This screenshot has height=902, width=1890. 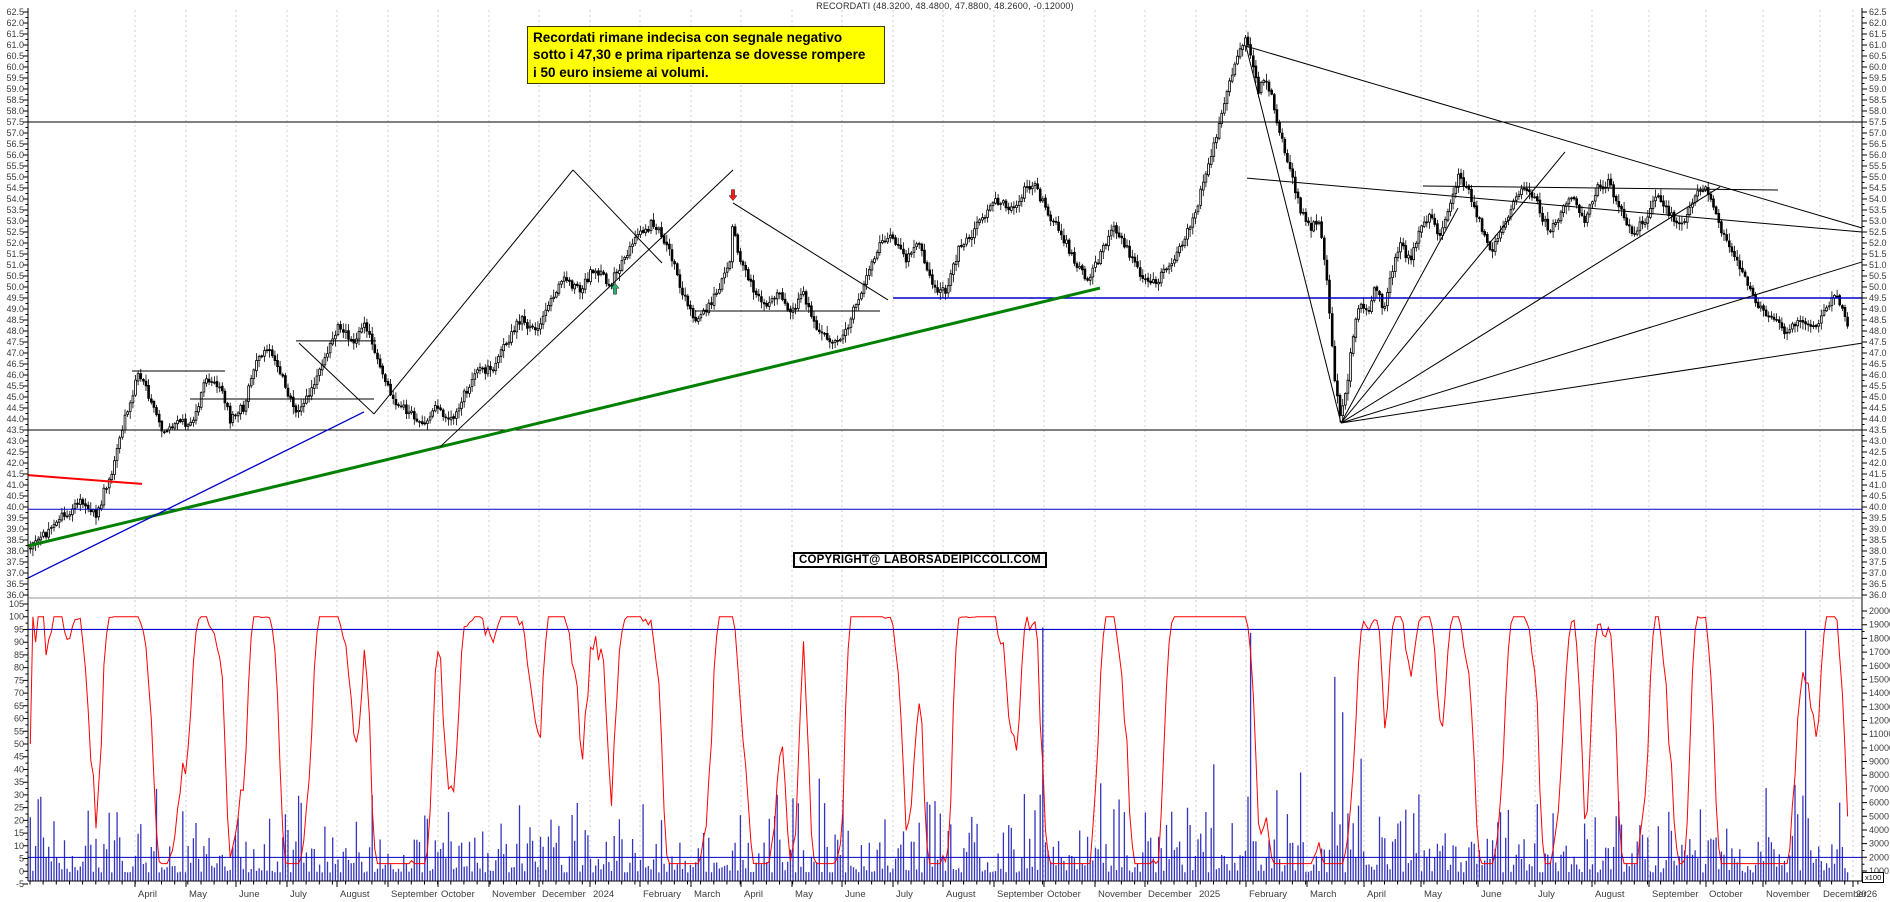 What do you see at coordinates (1878, 56) in the screenshot?
I see `price-axis-label-right: 60.5` at bounding box center [1878, 56].